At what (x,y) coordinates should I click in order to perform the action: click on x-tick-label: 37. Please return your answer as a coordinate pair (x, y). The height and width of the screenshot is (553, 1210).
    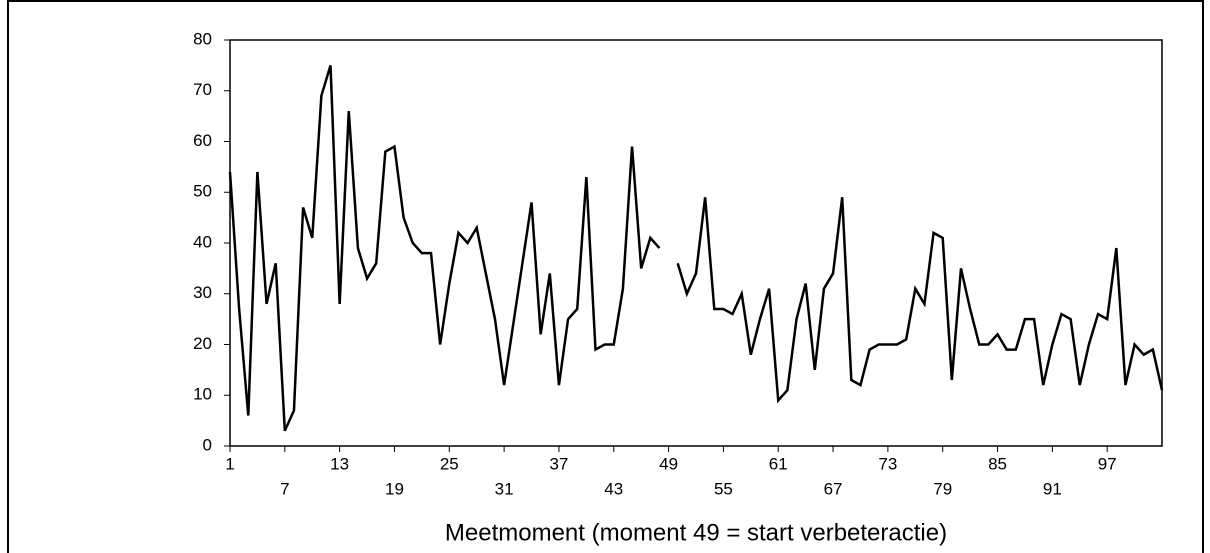
    Looking at the image, I should click on (558, 463).